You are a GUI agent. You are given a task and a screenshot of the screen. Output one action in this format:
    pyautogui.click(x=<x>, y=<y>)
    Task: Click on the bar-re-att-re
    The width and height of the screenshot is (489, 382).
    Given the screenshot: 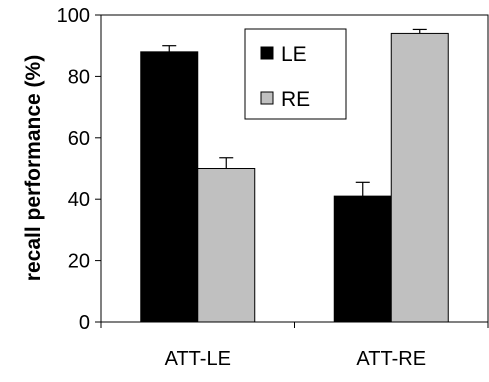 What is the action you would take?
    pyautogui.click(x=419, y=177)
    